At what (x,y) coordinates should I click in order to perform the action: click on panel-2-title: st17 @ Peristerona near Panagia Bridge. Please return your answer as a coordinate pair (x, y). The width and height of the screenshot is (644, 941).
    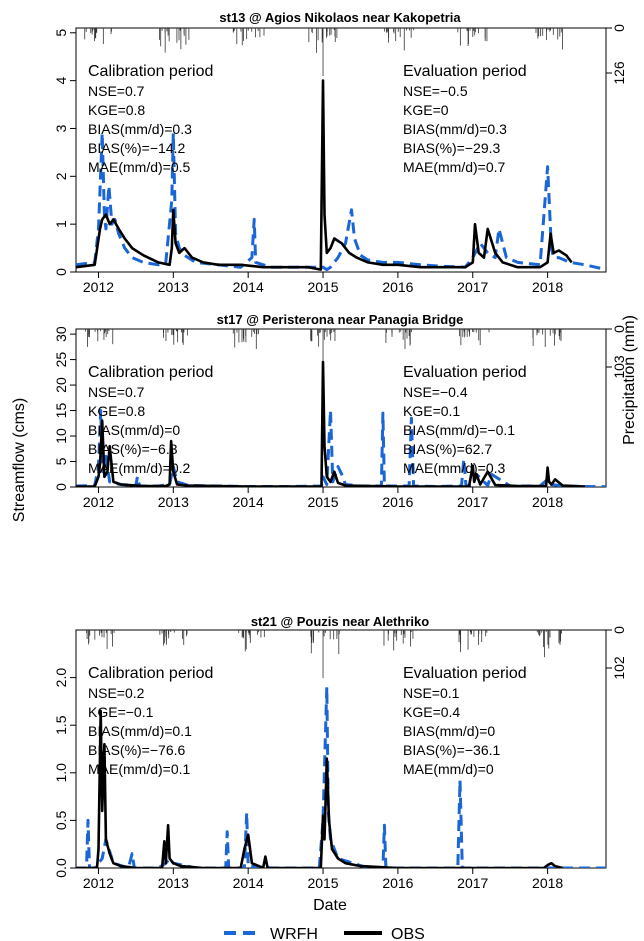
    Looking at the image, I should click on (340, 319).